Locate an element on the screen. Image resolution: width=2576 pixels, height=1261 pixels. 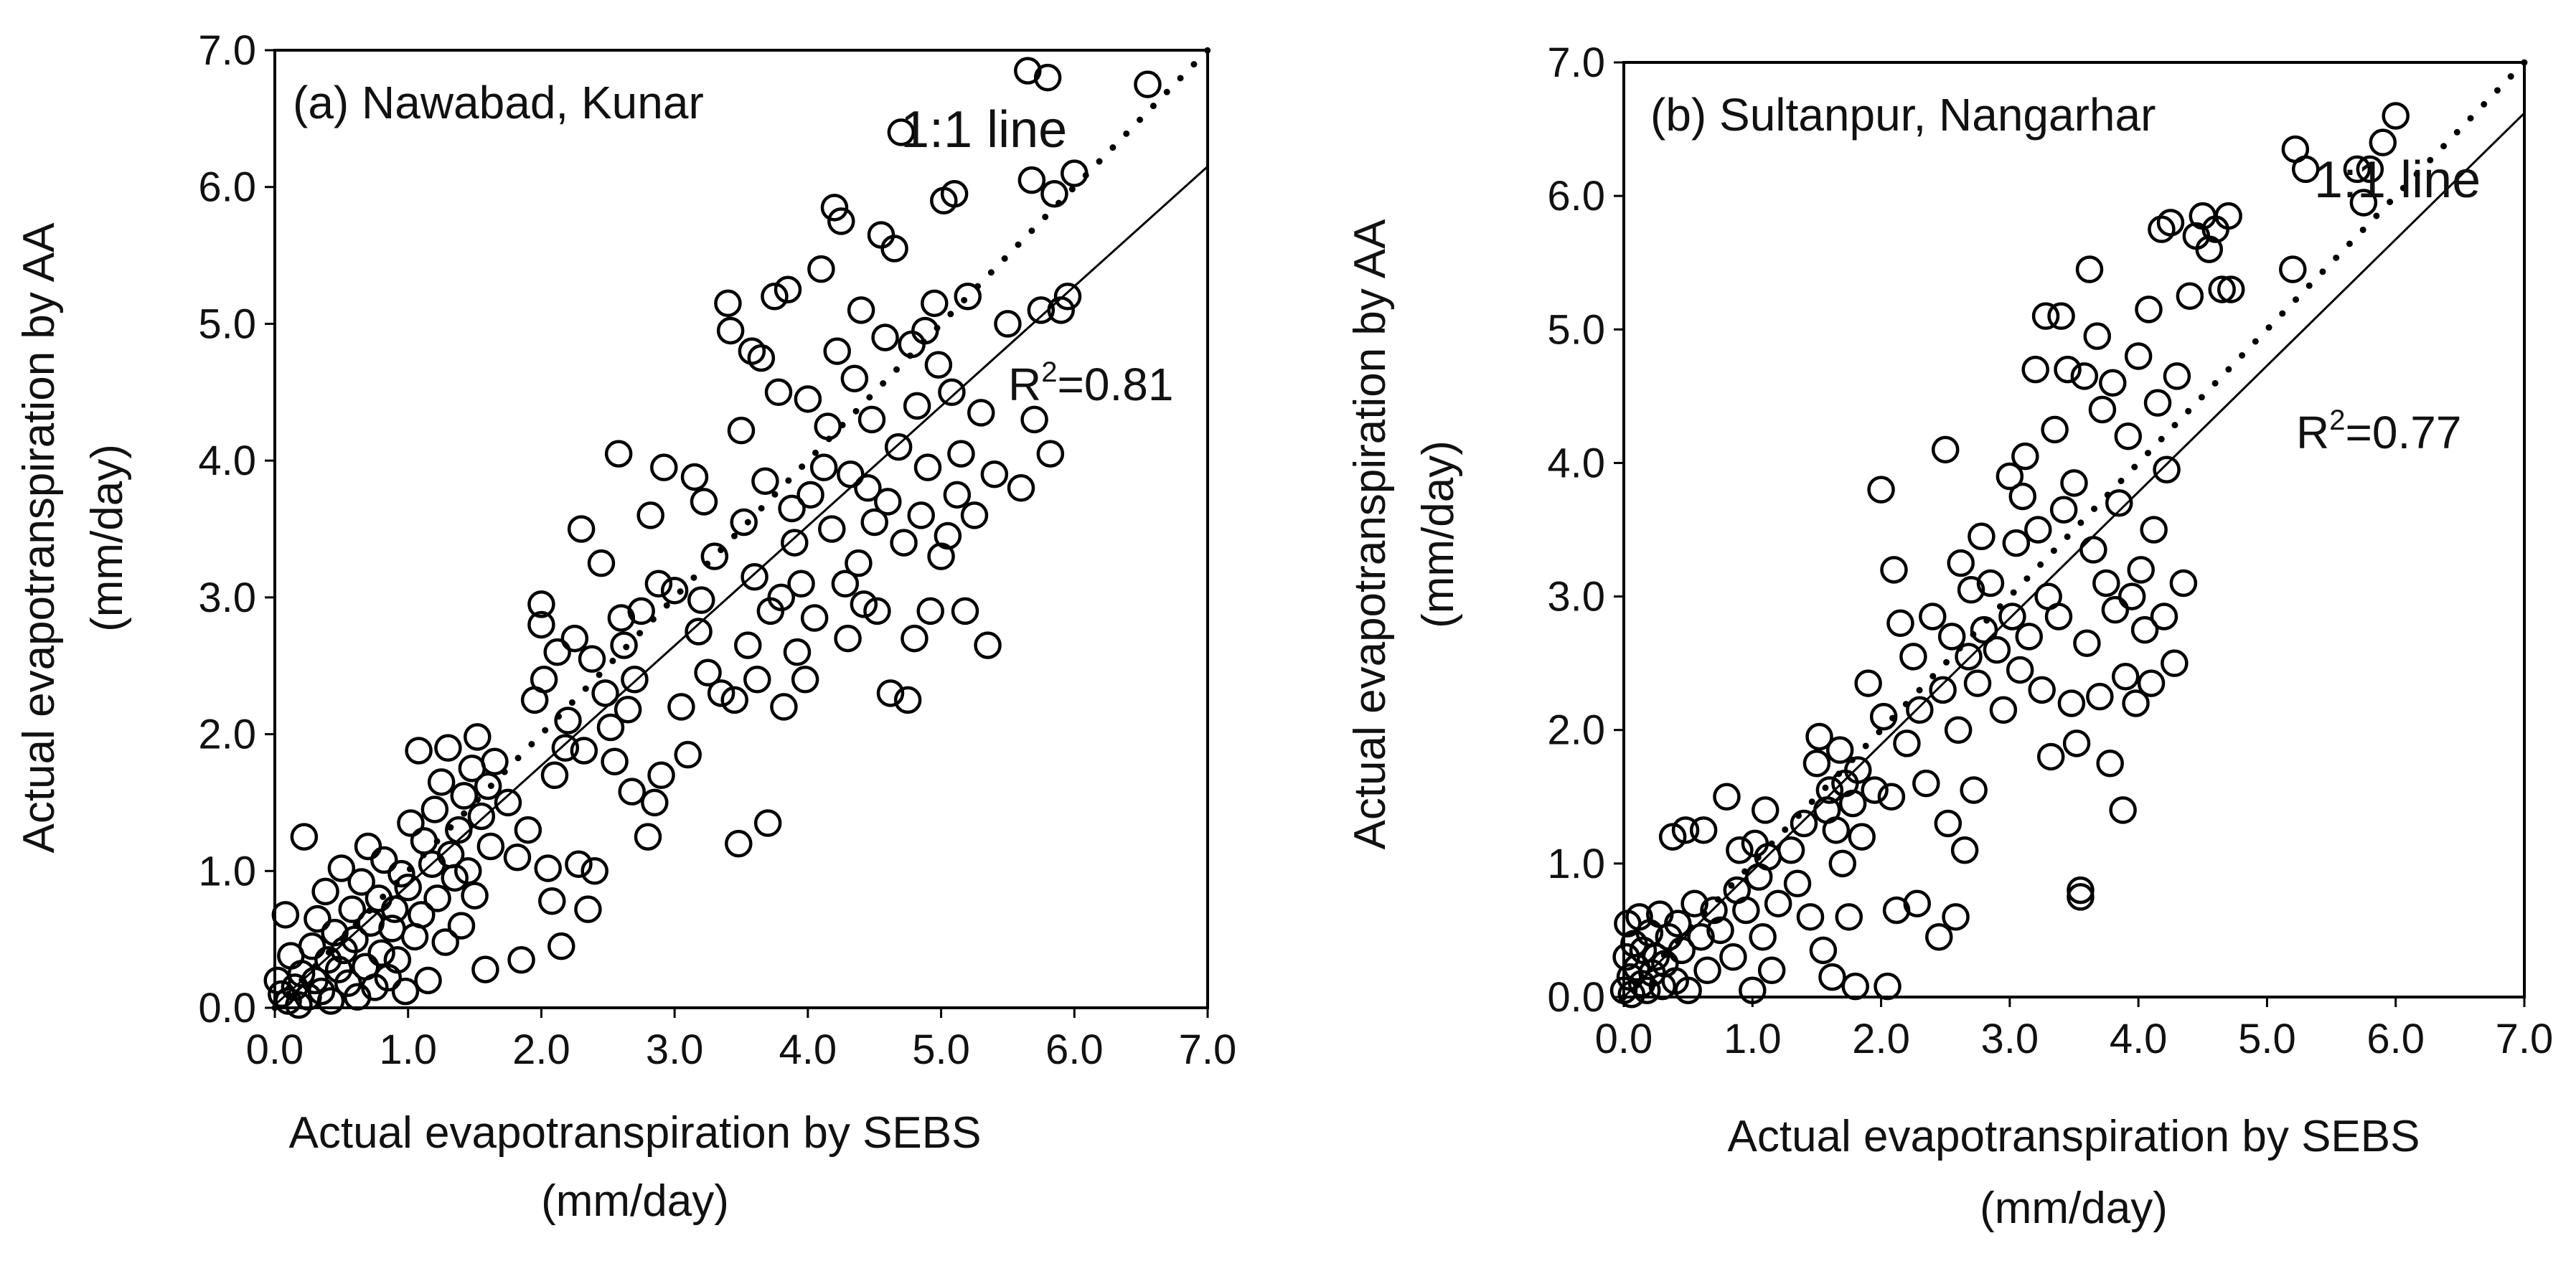
x-tick-label: 7.0 is located at coordinates (2525, 1039).